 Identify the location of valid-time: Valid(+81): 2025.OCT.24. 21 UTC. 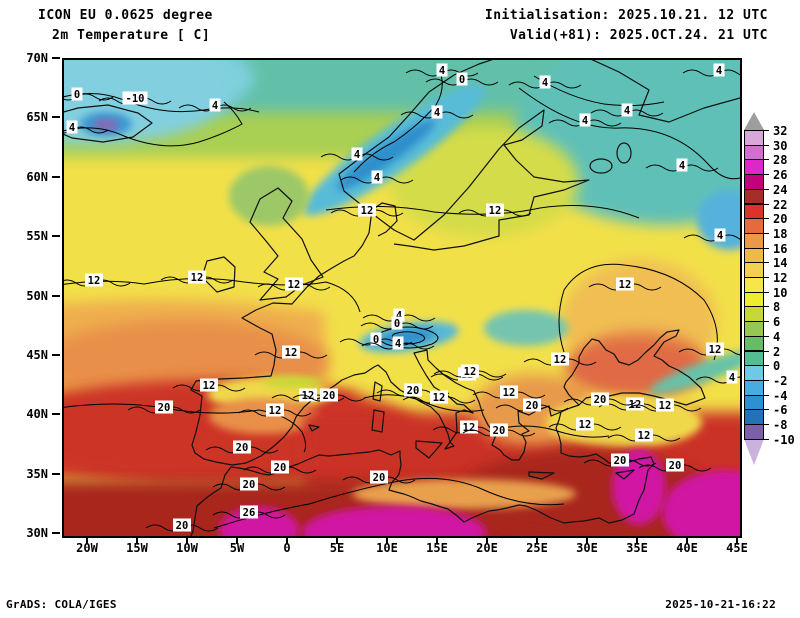
(638, 35).